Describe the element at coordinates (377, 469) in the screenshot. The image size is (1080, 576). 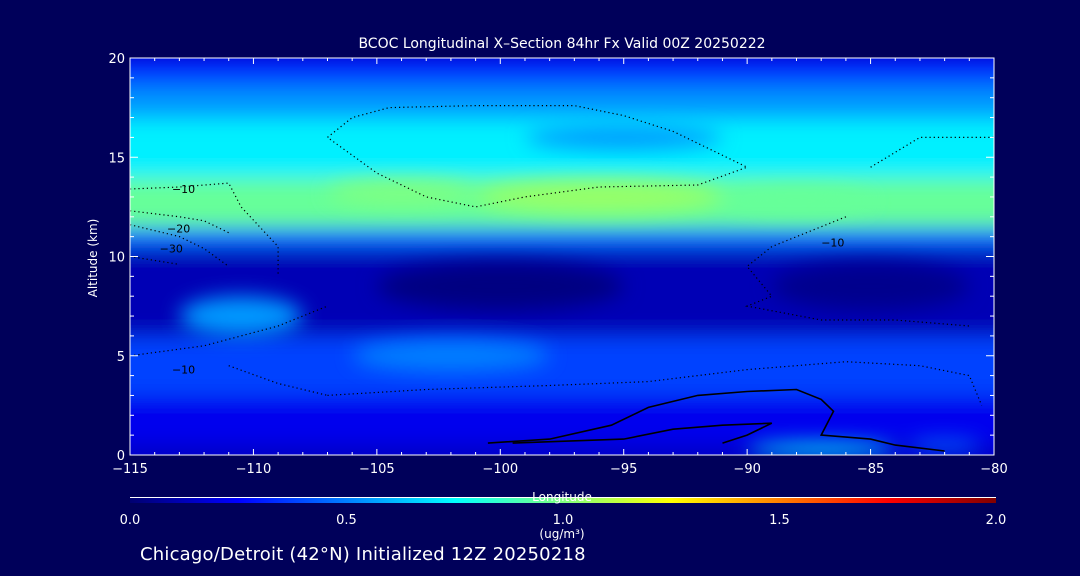
I see `x-tick-label: −105` at that location.